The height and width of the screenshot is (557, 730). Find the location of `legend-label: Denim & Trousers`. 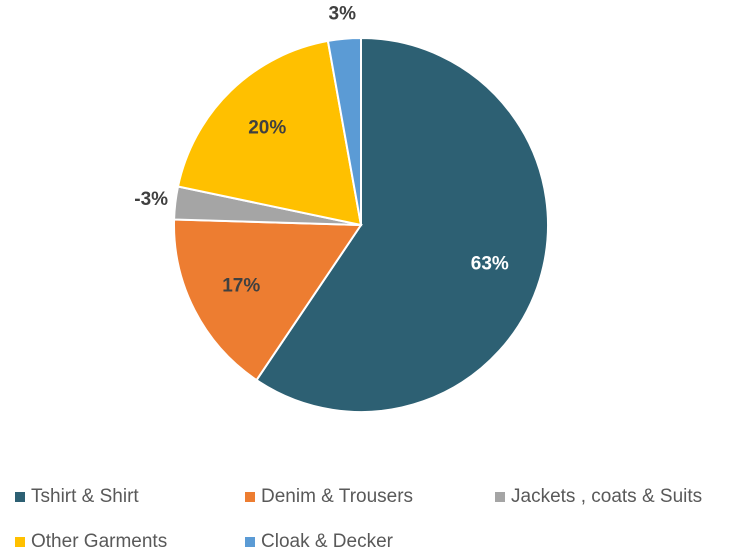

legend-label: Denim & Trousers is located at coordinates (337, 496).